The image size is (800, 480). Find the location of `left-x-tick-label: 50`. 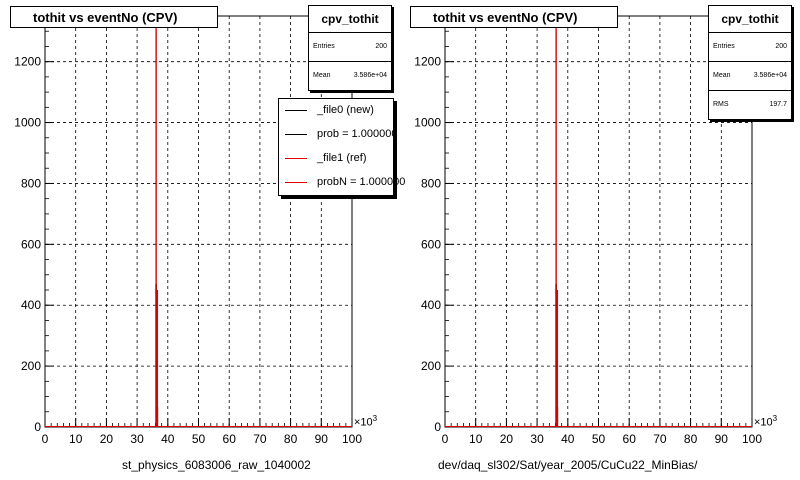

left-x-tick-label: 50 is located at coordinates (199, 439).